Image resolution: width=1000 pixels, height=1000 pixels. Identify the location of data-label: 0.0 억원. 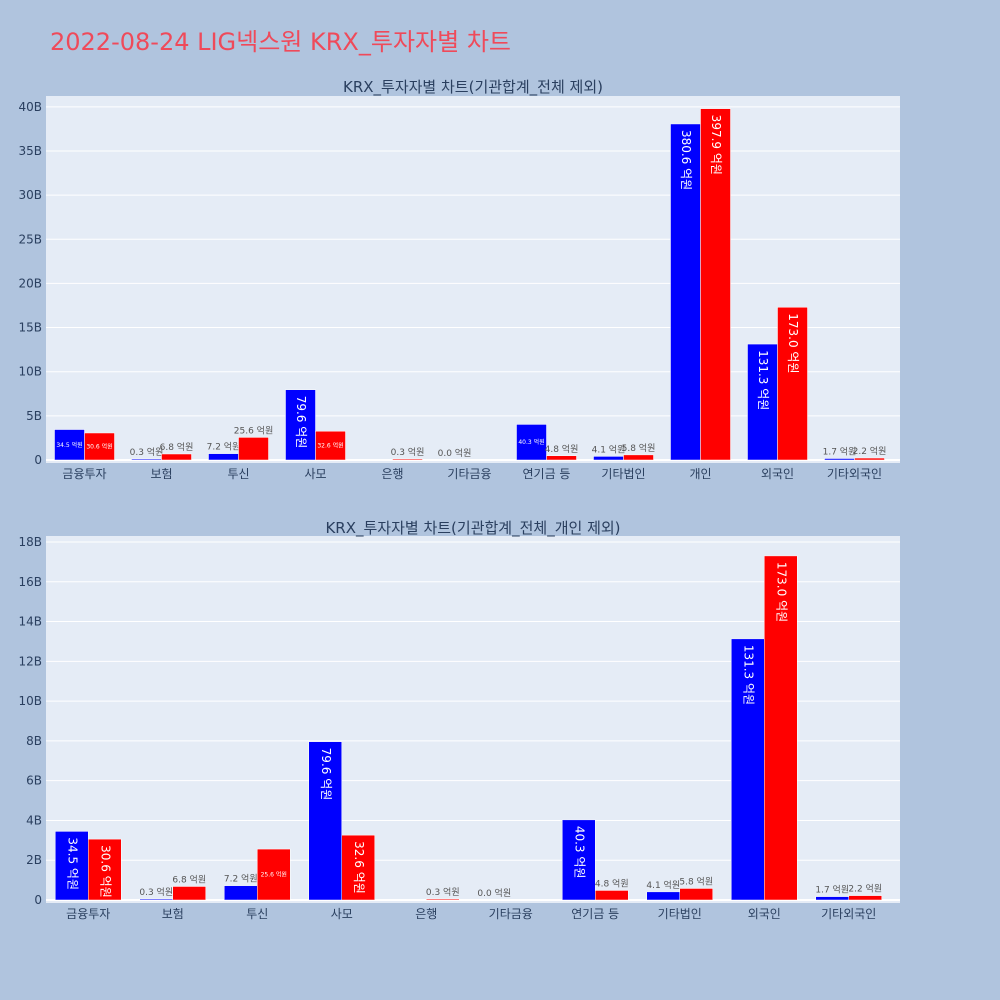
(455, 453).